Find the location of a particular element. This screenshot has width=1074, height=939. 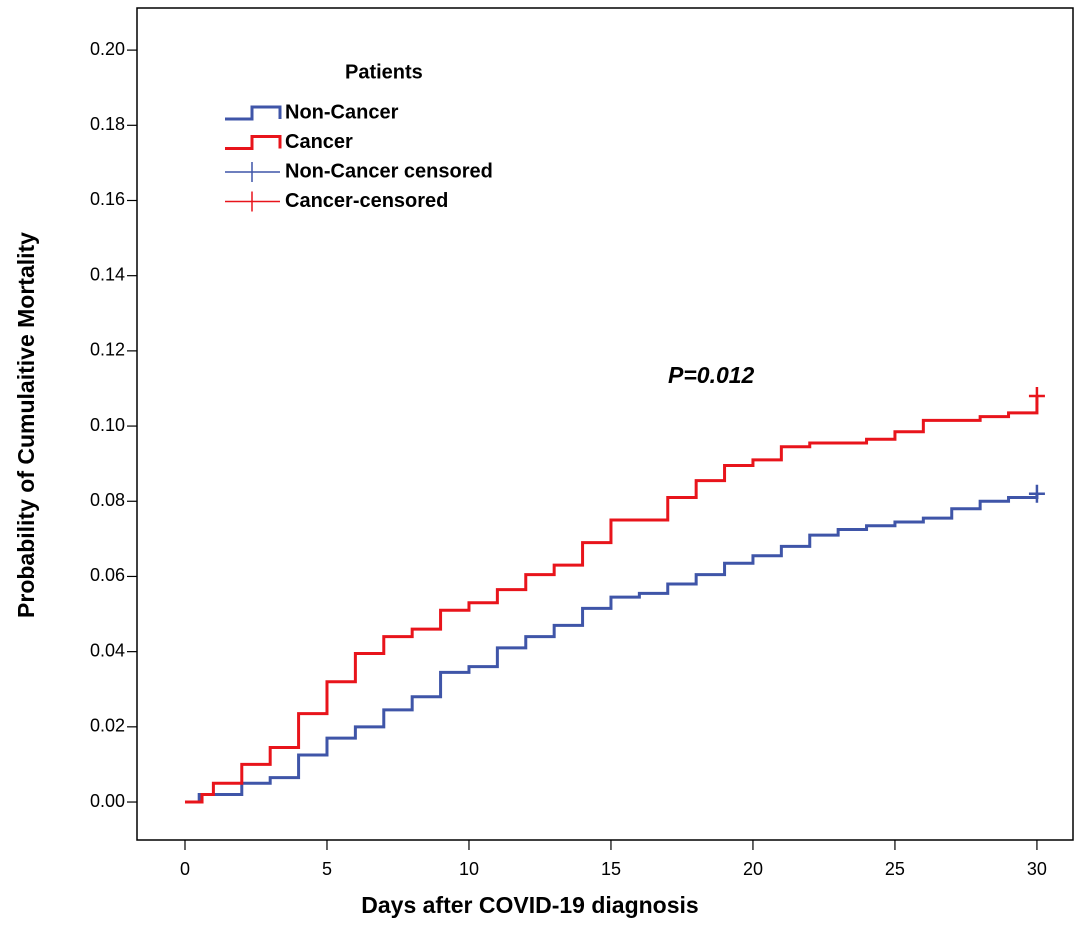

y-tick-label: 0.04 is located at coordinates (107, 650).